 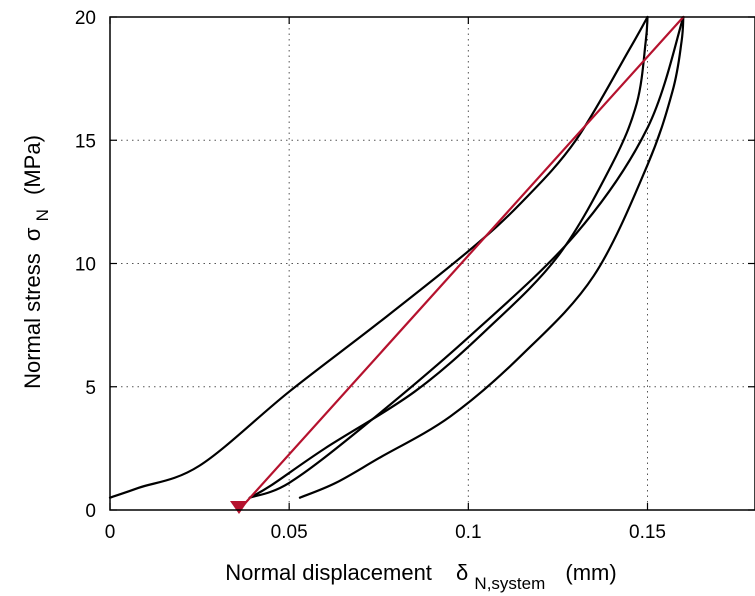 I want to click on y-tick-label: 20, so click(x=85, y=18).